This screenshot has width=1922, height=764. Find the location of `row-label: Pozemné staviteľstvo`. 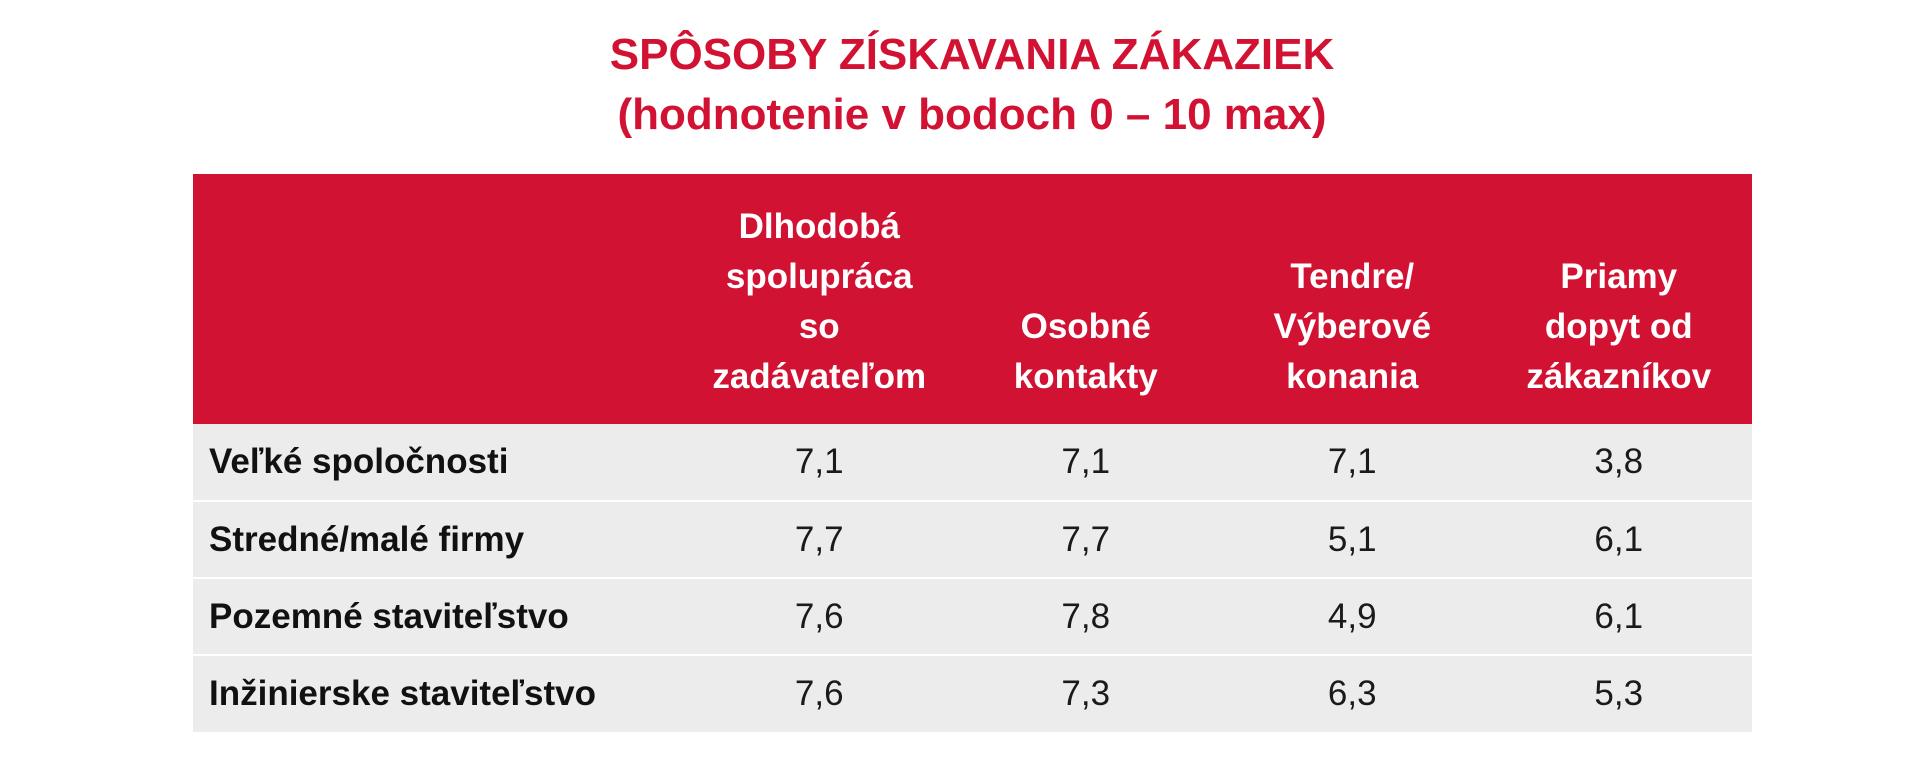

row-label: Pozemné staviteľstvo is located at coordinates (389, 616).